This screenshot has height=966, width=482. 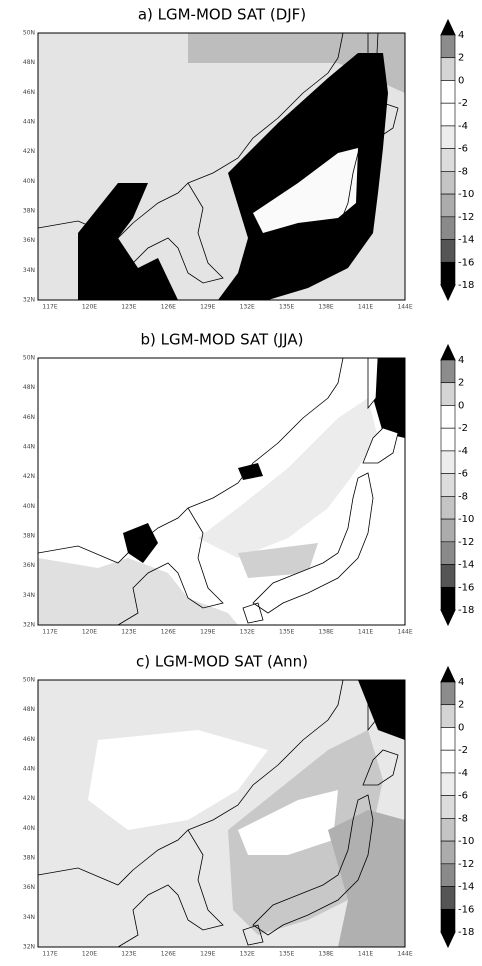 I want to click on lat-label: 40N, so click(x=29, y=181).